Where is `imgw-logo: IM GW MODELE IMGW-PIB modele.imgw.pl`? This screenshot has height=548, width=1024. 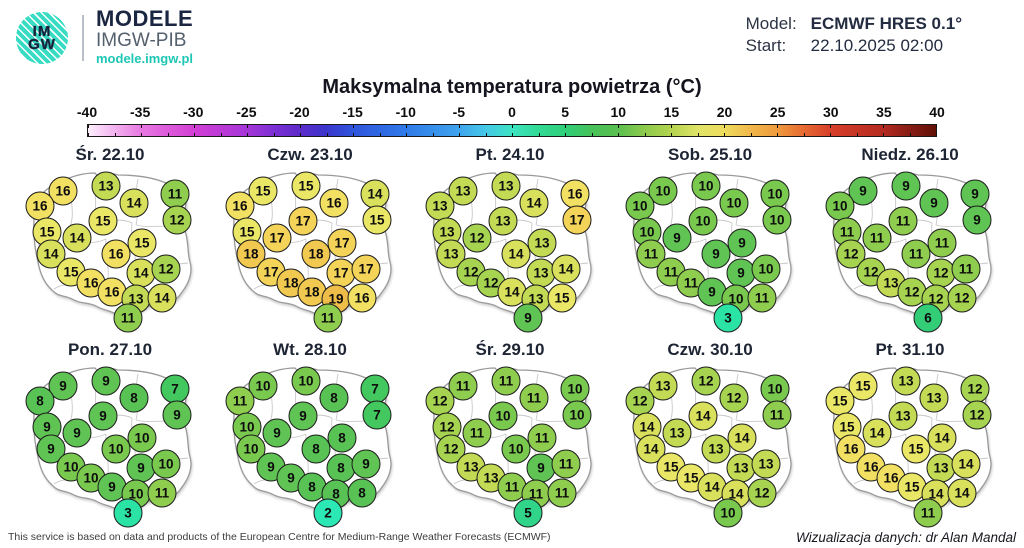
imgw-logo: IM GW MODELE IMGW-PIB modele.imgw.pl is located at coordinates (104, 37).